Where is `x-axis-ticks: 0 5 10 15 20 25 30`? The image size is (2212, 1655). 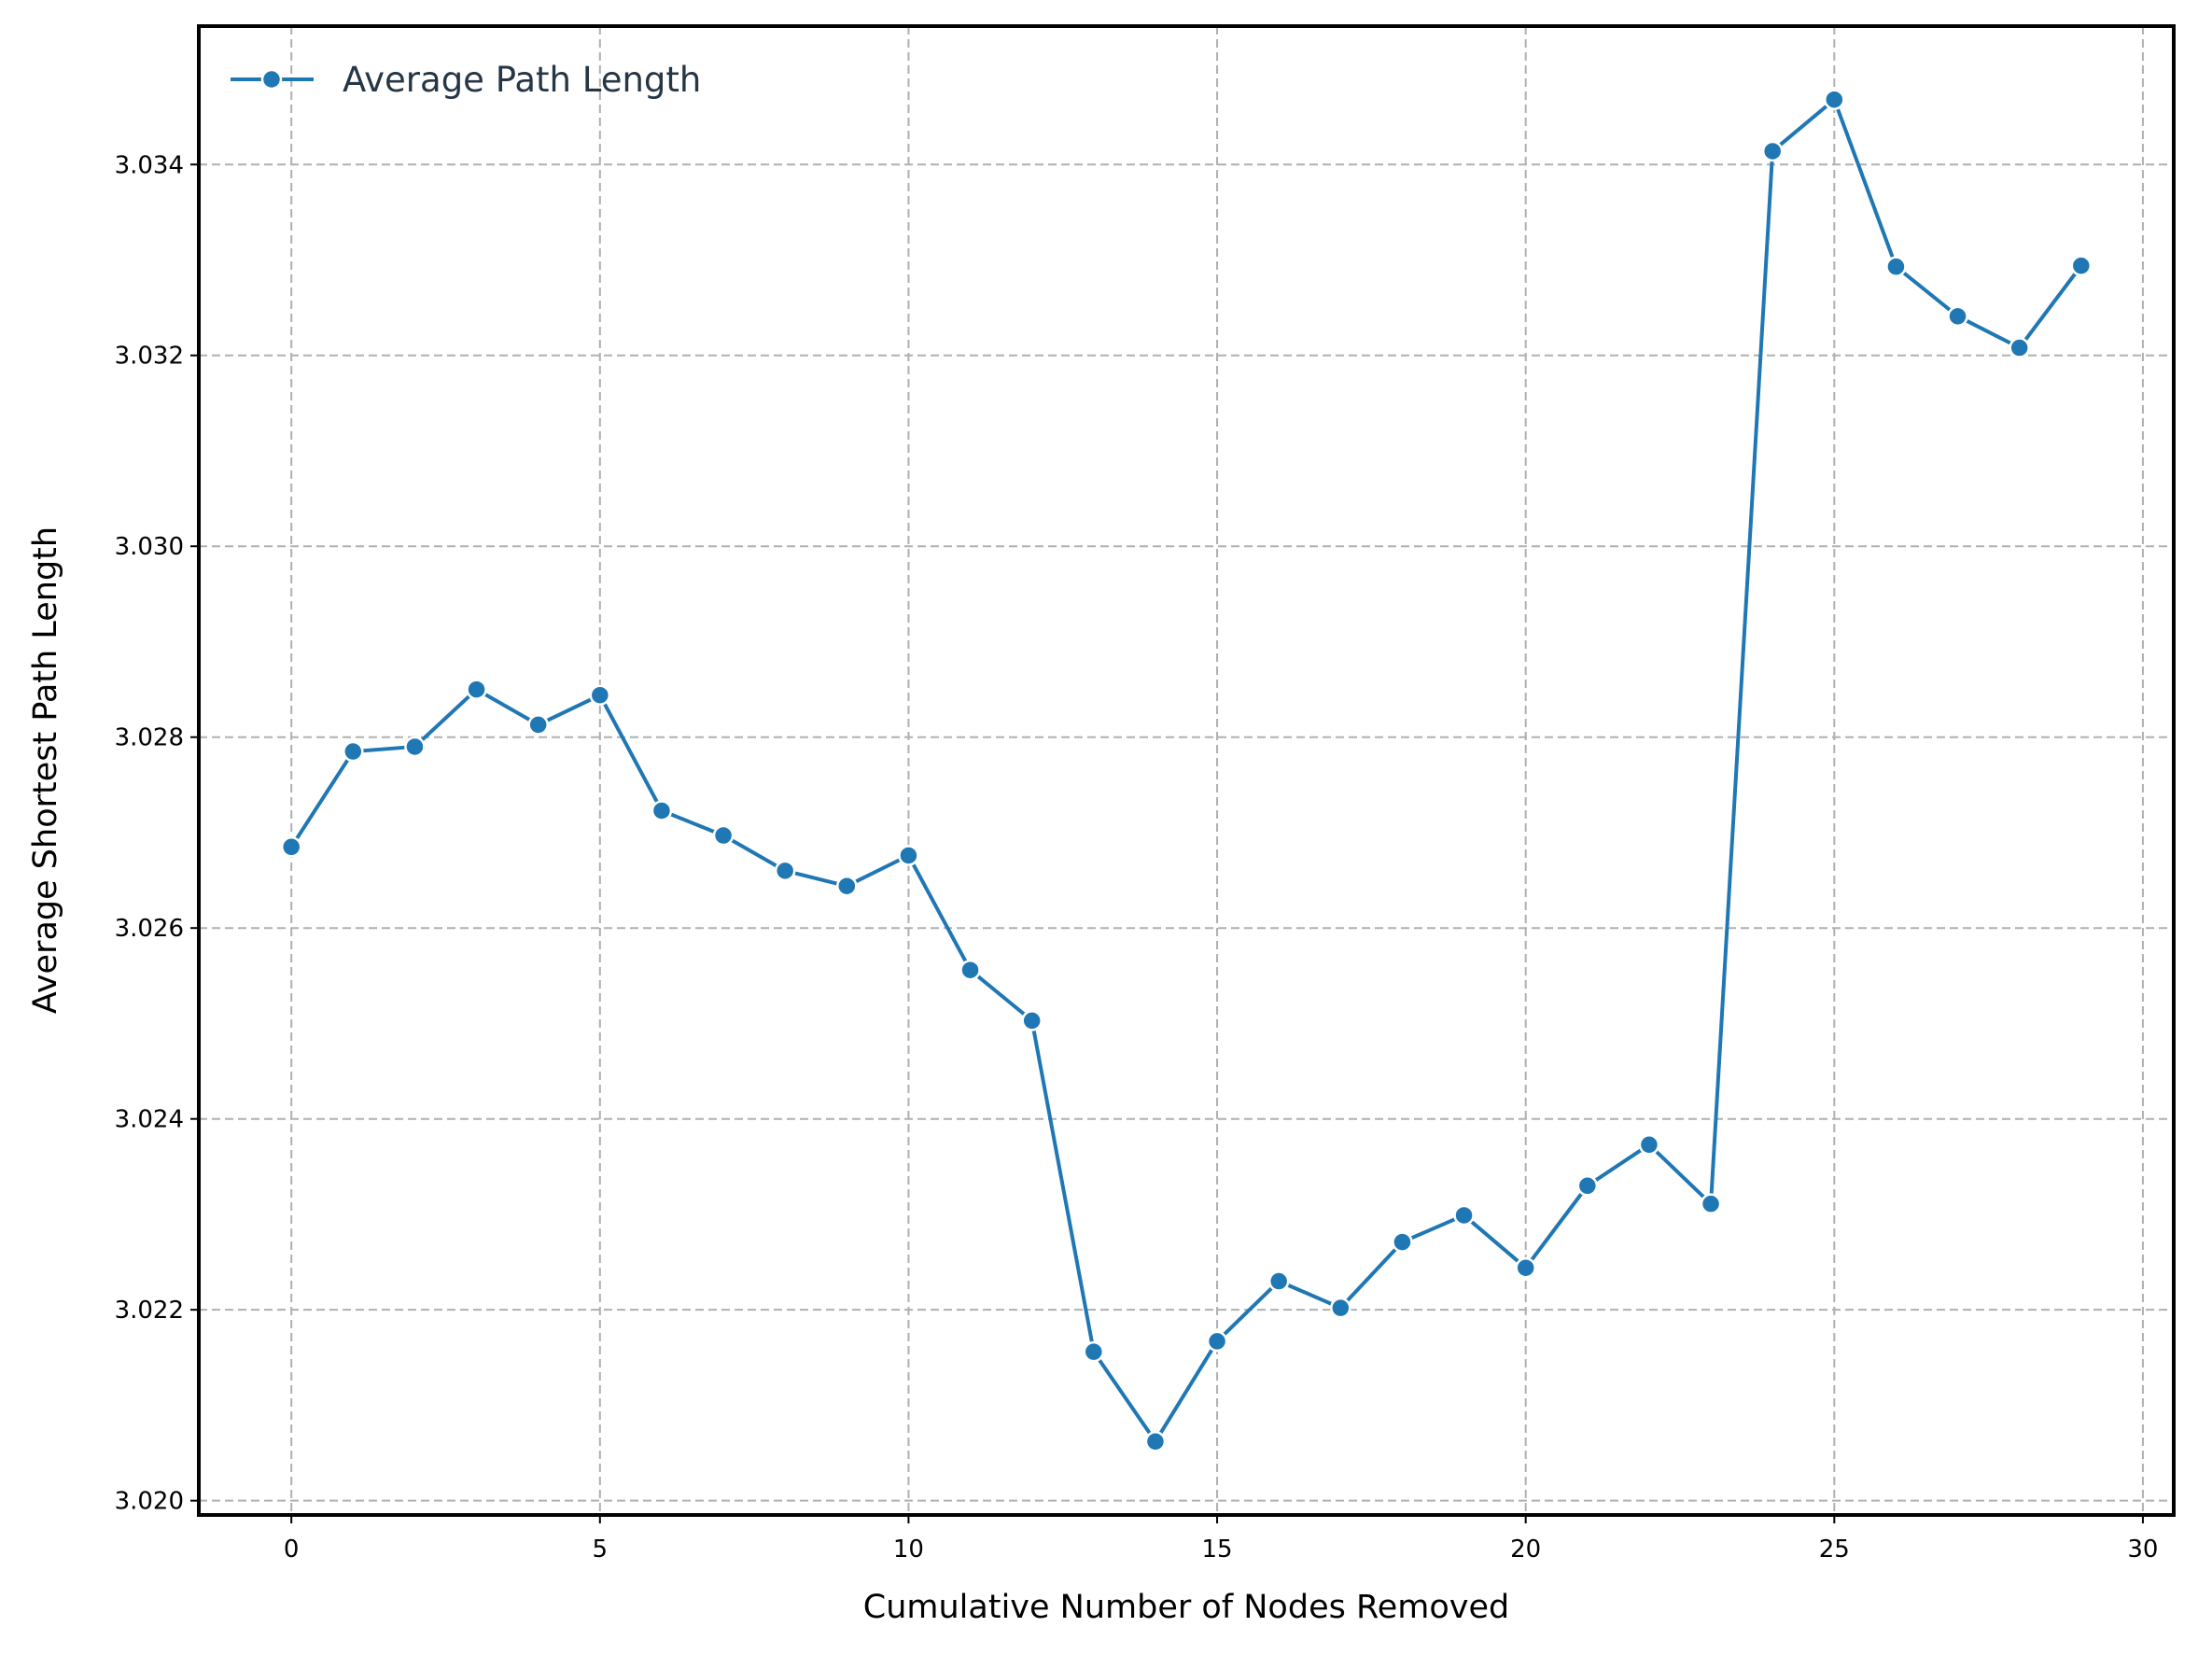 x-axis-ticks: 0 5 10 15 20 25 30 is located at coordinates (1221, 1539).